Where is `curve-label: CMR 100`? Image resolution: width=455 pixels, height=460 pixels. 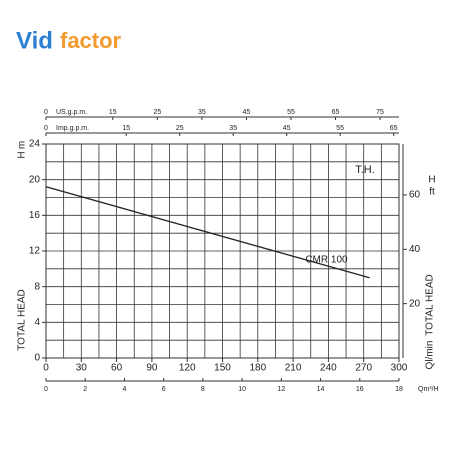
curve-label: CMR 100 is located at coordinates (326, 259).